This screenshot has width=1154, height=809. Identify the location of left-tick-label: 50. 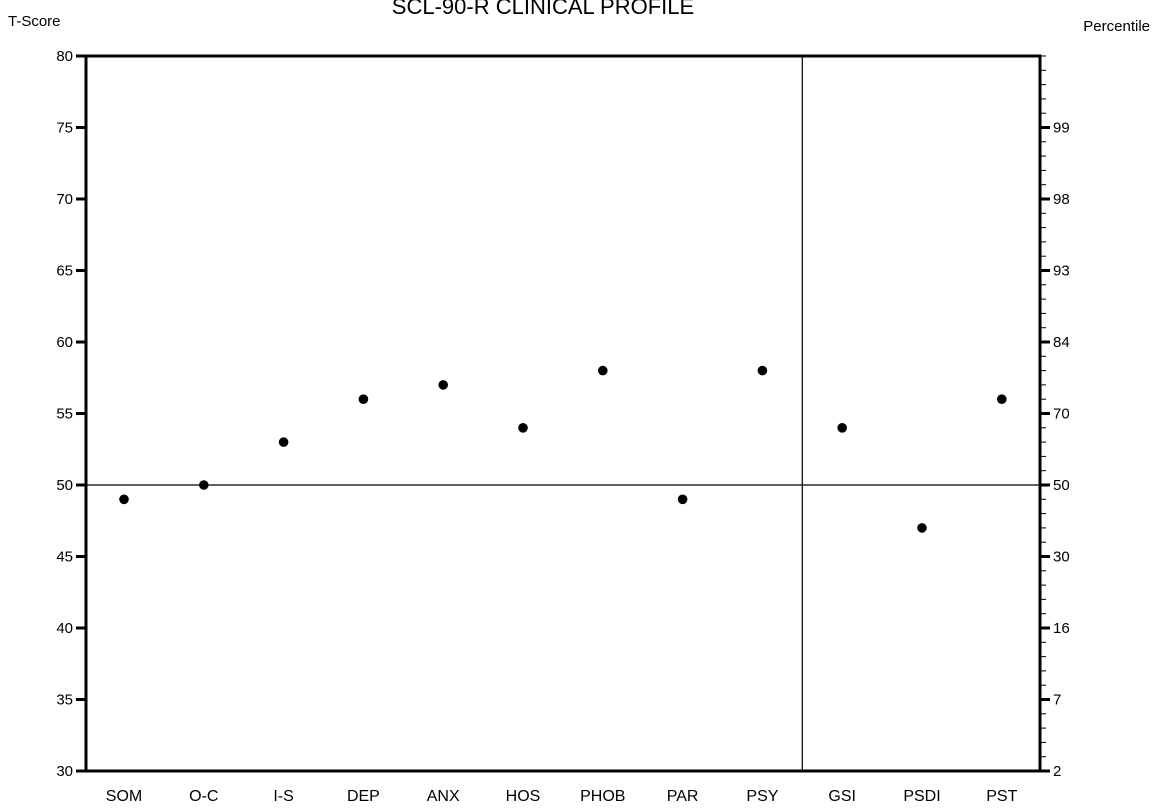
(64, 485).